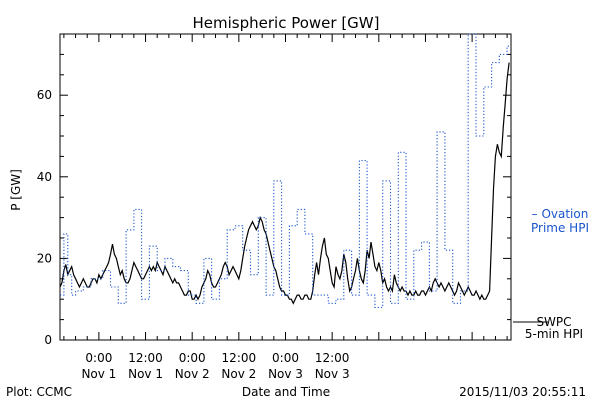  Describe the element at coordinates (553, 322) in the screenshot. I see `series-label-swpc: SWPC` at that location.